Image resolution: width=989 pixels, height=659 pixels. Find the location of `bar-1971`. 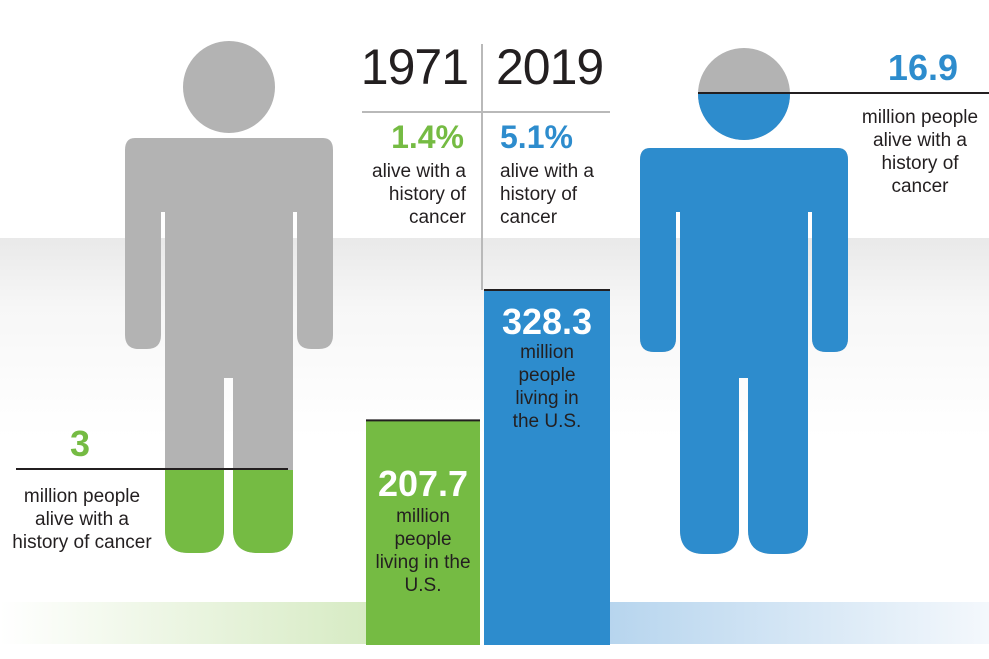

bar-1971 is located at coordinates (423, 532).